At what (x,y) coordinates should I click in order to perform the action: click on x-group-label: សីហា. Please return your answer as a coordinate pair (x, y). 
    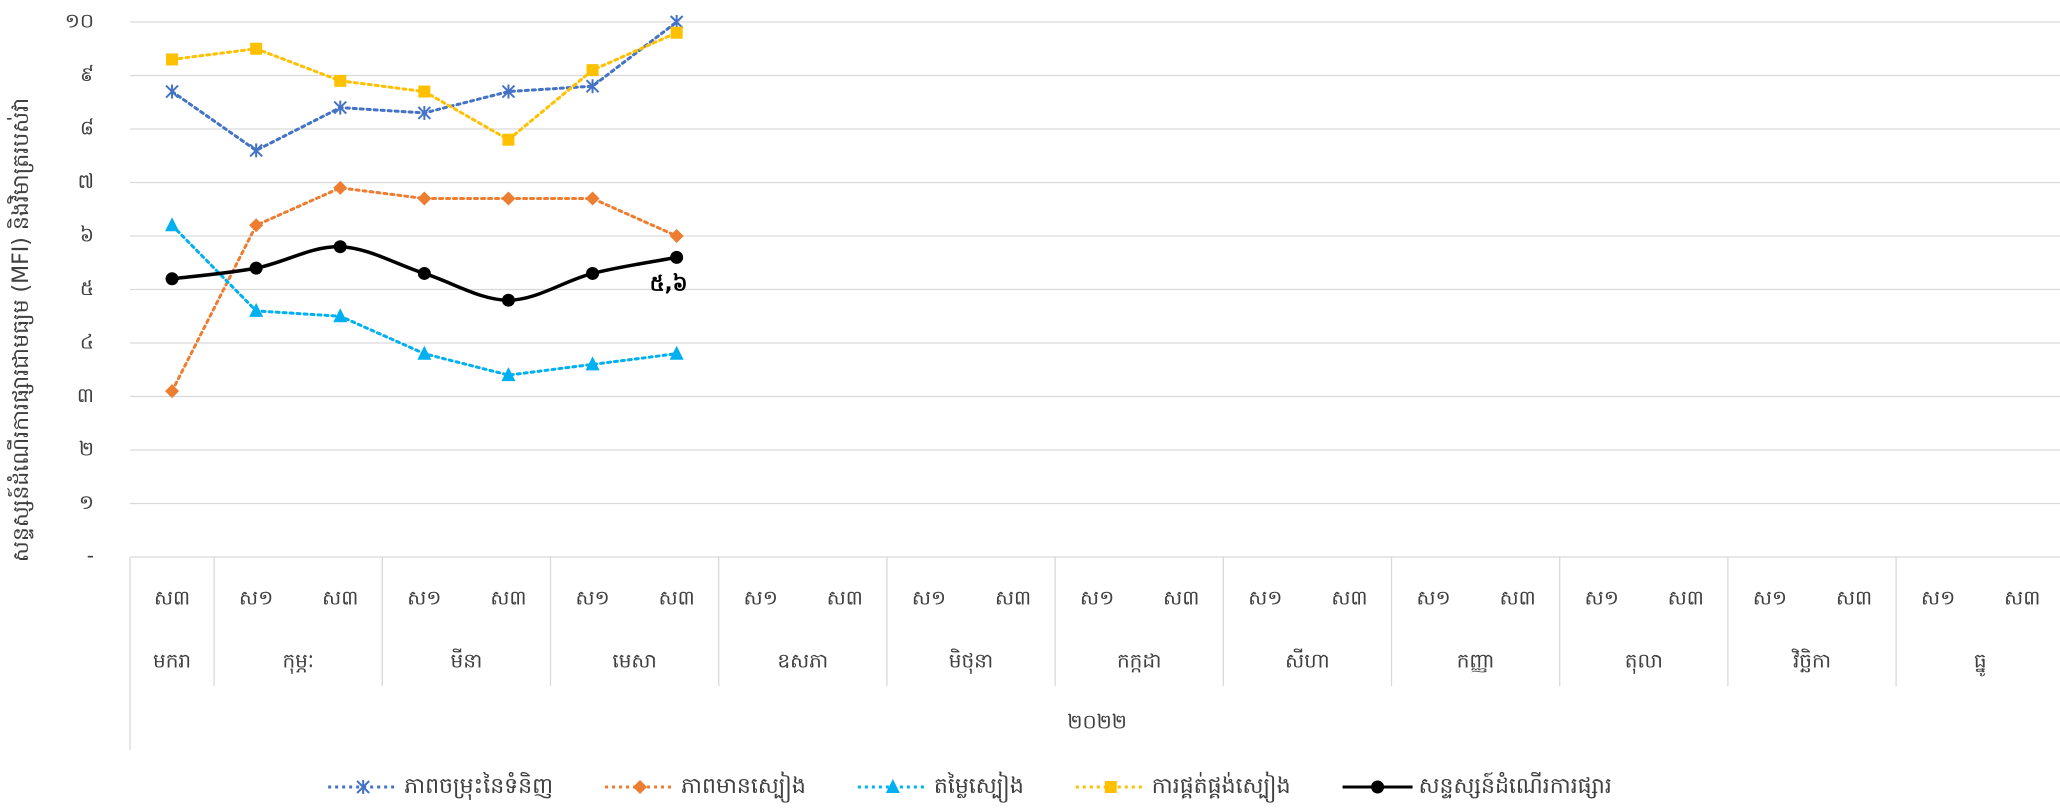
    Looking at the image, I should click on (1307, 660).